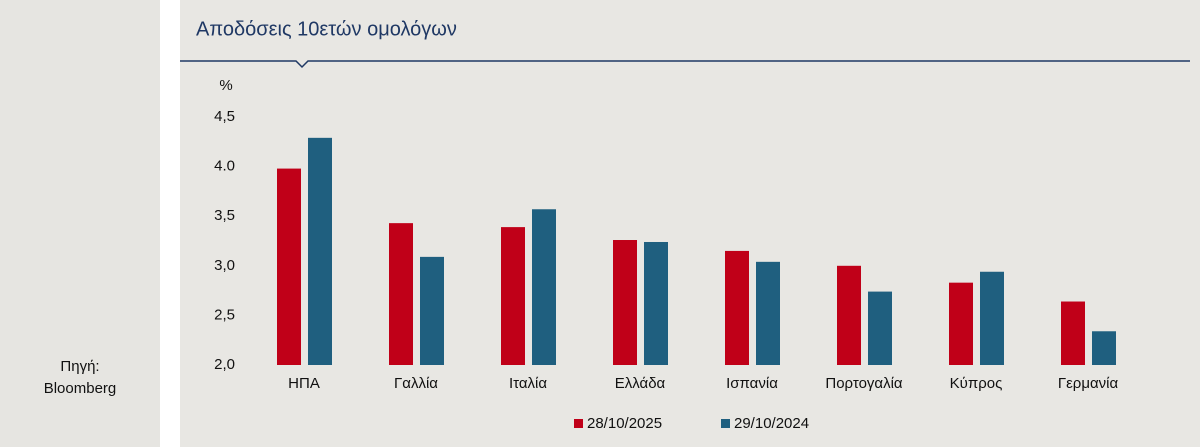  Describe the element at coordinates (224, 116) in the screenshot. I see `y-tick-label: 4,5` at that location.